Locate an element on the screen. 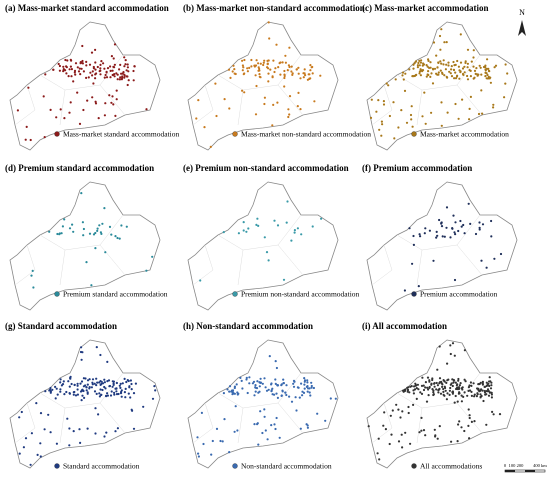  north-label: N is located at coordinates (522, 12).